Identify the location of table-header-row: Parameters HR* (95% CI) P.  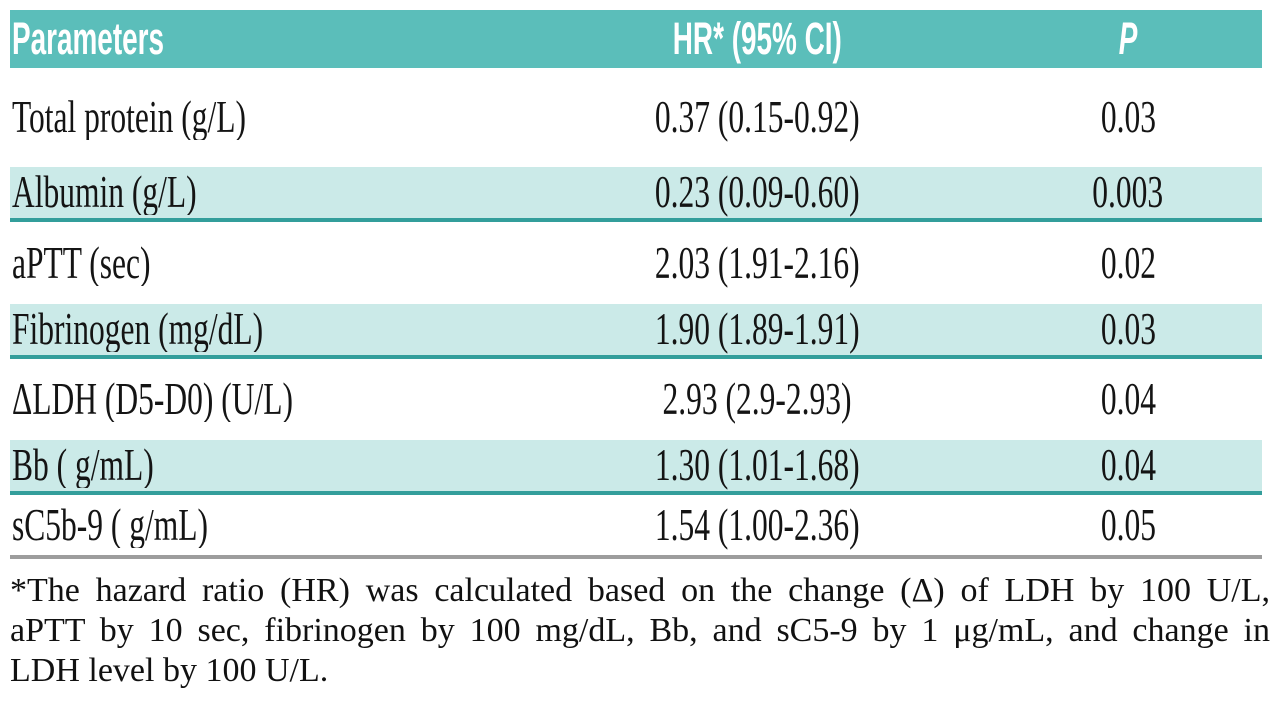
(636, 39).